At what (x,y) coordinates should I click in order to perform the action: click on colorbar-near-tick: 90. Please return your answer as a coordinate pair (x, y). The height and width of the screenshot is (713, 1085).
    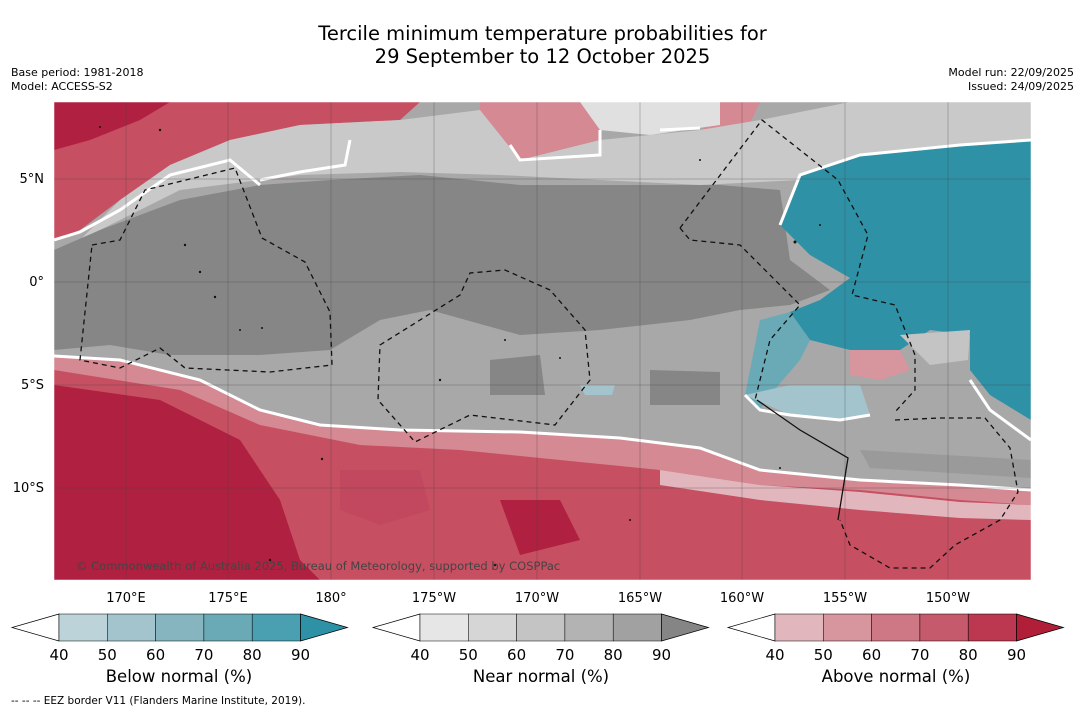
    Looking at the image, I should click on (661, 655).